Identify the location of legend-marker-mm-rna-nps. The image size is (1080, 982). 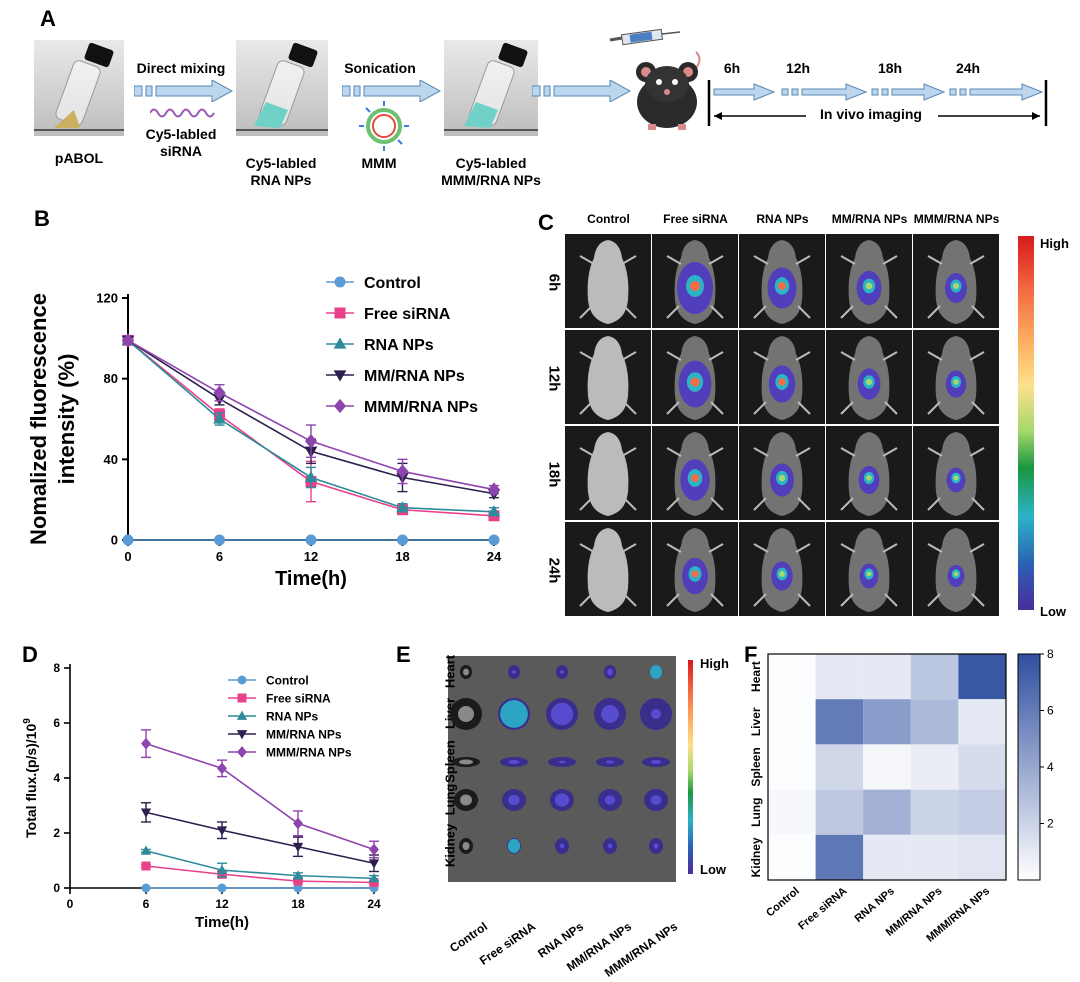
(242, 735).